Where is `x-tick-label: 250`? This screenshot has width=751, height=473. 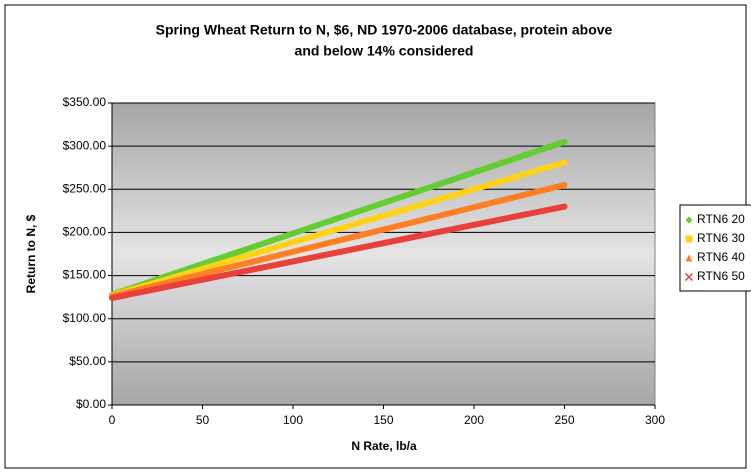
x-tick-label: 250 is located at coordinates (564, 420).